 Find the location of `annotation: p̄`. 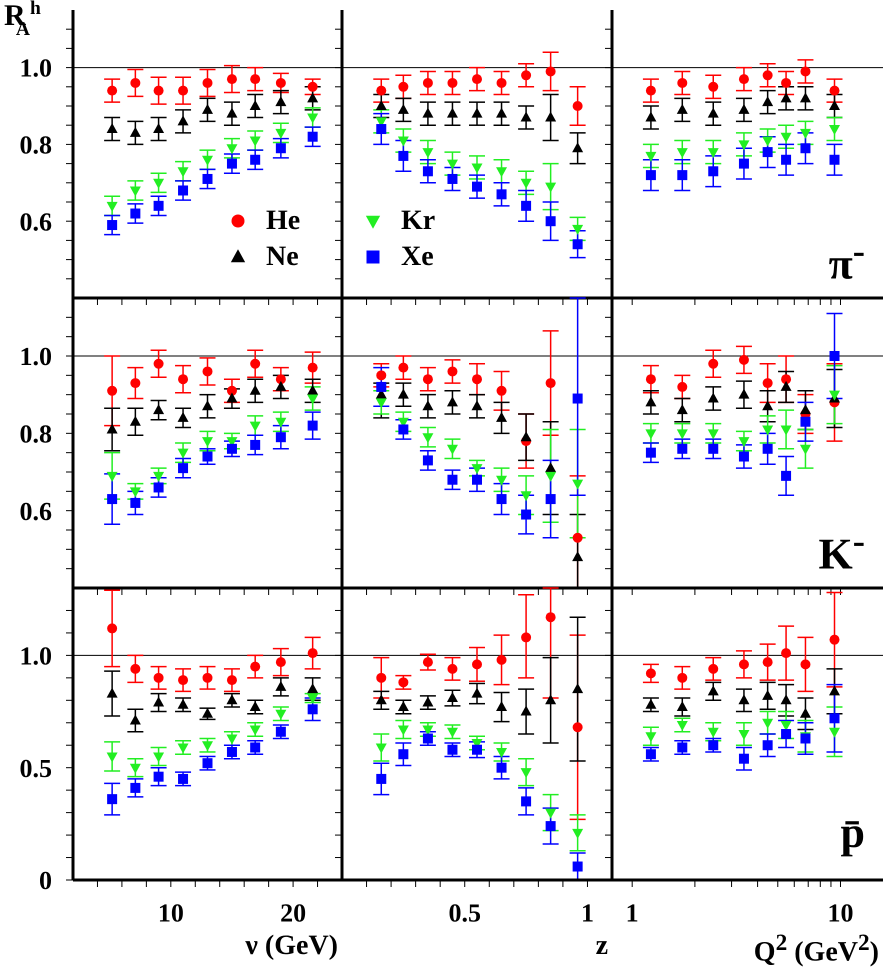

annotation: p̄ is located at coordinates (852, 833).